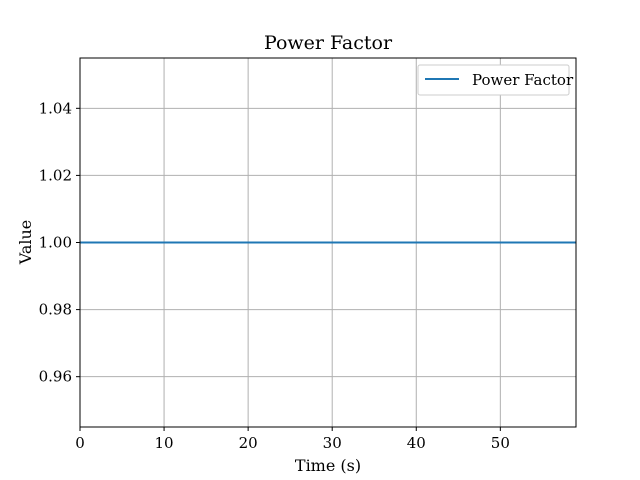 This screenshot has width=640, height=480. What do you see at coordinates (55, 377) in the screenshot?
I see `y-tick-label: 0.96` at bounding box center [55, 377].